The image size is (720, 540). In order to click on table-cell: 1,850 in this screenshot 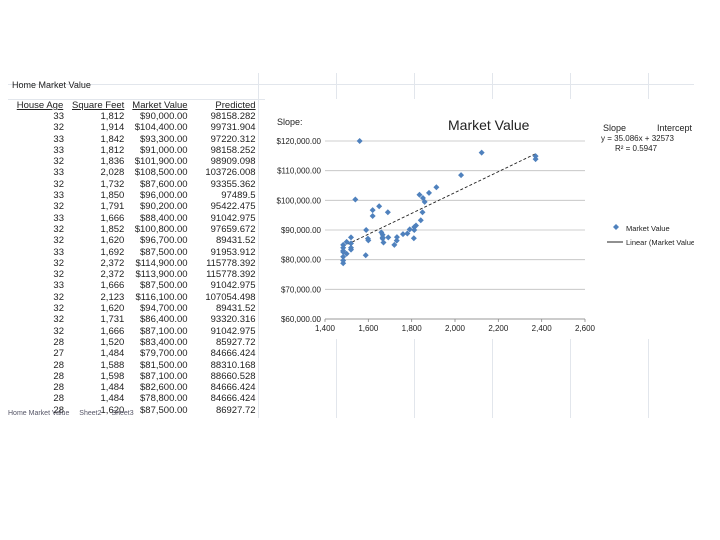, I will do `click(112, 196)`.